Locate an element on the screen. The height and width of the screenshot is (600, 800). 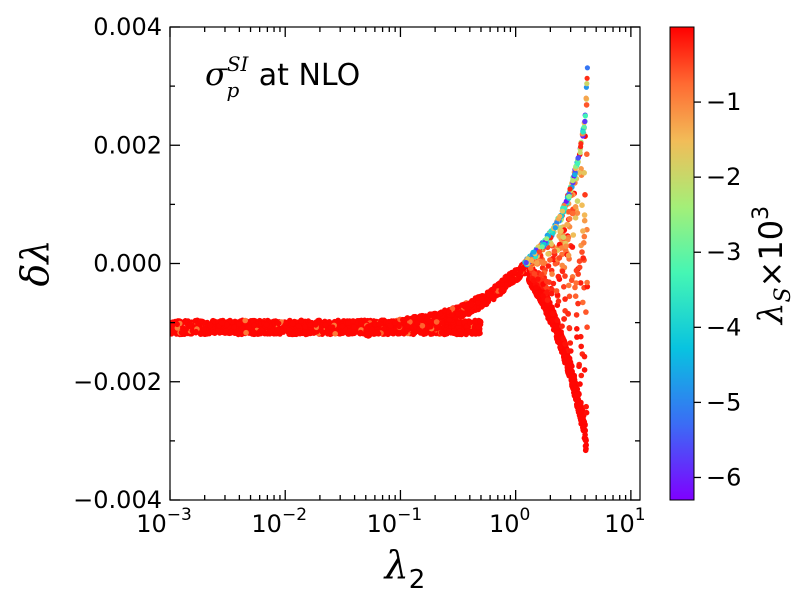
colorbar-ticks: −1 −2 −3 −4 −5 −6 is located at coordinates (717, 289).